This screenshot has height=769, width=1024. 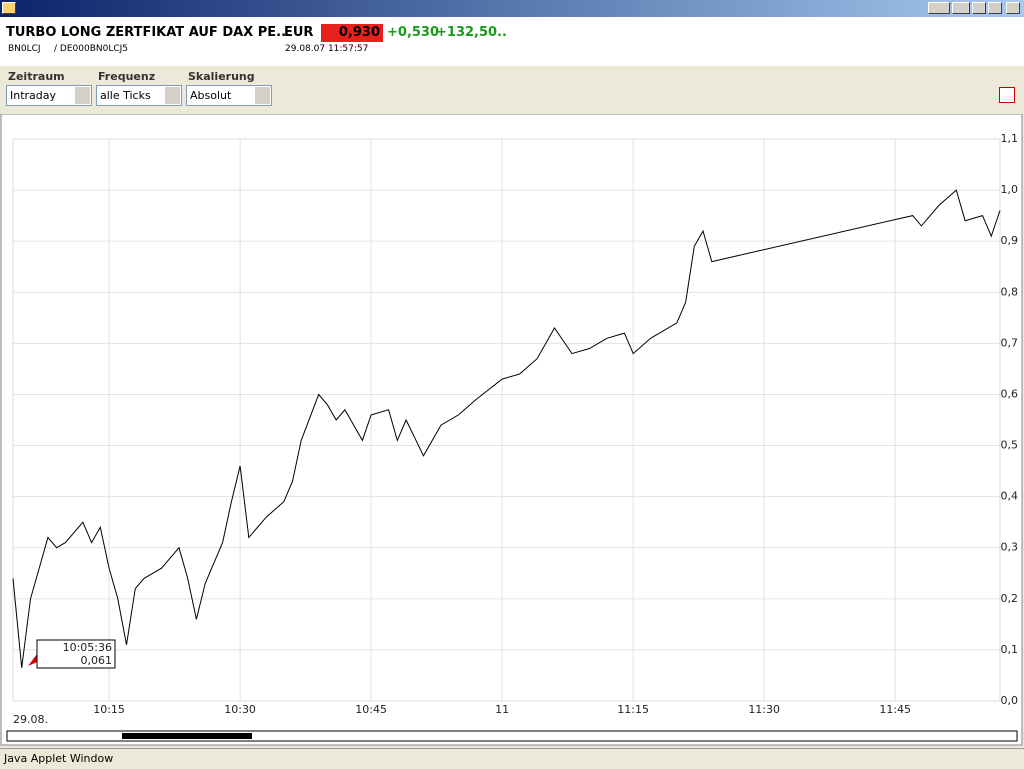 I want to click on y-tick-label: 0,5, so click(x=1010, y=445).